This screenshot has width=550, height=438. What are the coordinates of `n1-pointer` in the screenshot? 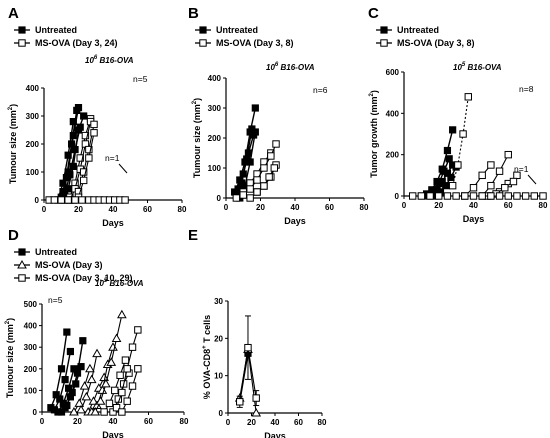 It's located at (123, 168).